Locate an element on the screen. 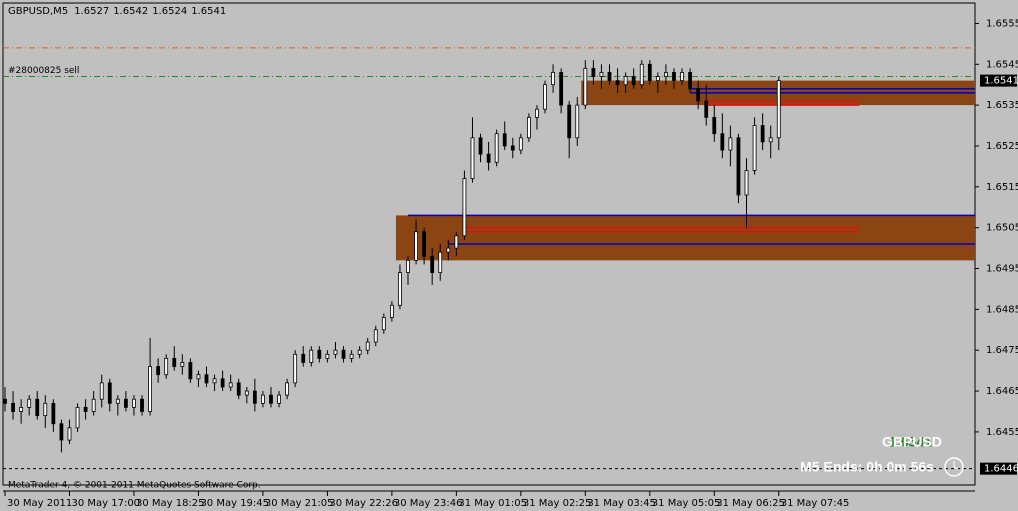 The image size is (1018, 511). x-tick-label: 30 May 2011 is located at coordinates (39, 503).